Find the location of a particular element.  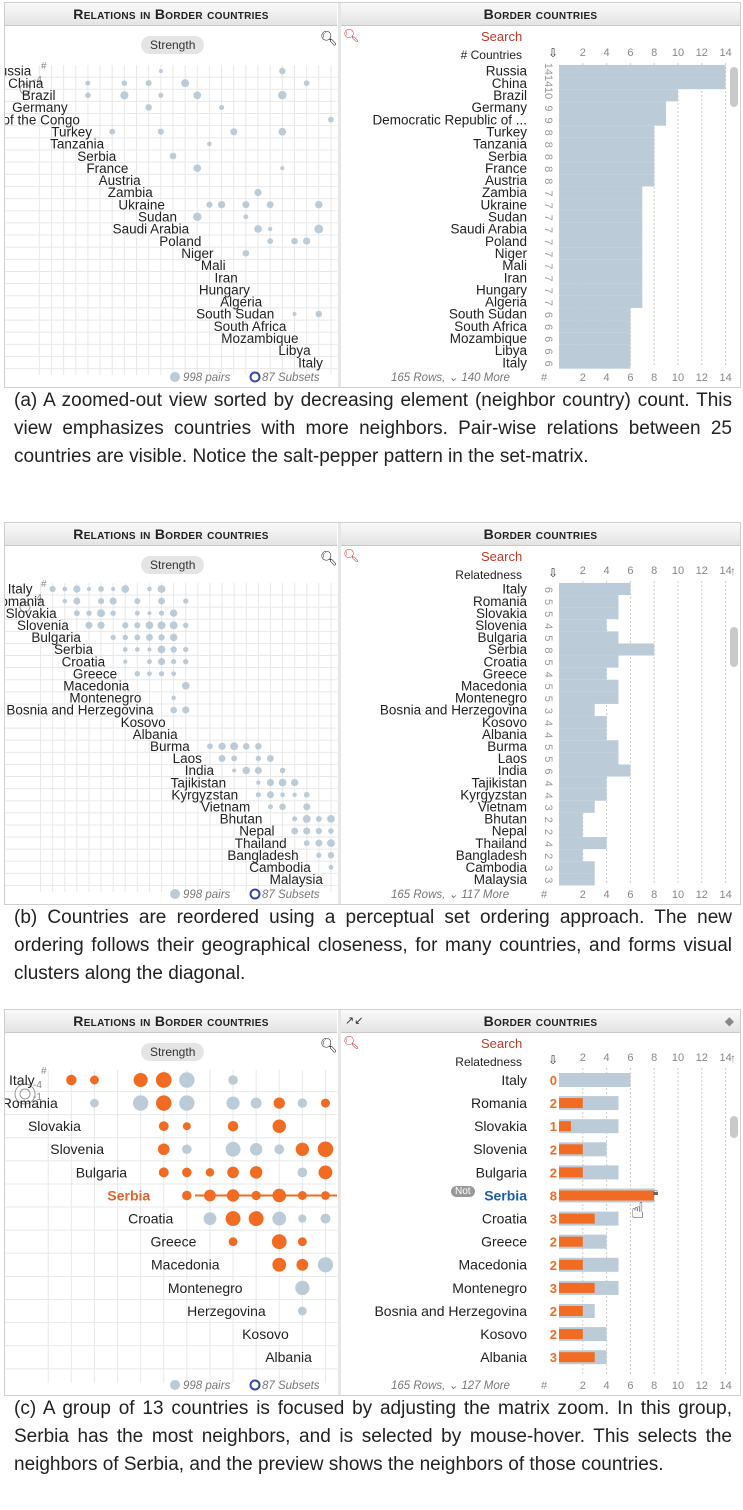

count-label: 14 is located at coordinates (548, 81).